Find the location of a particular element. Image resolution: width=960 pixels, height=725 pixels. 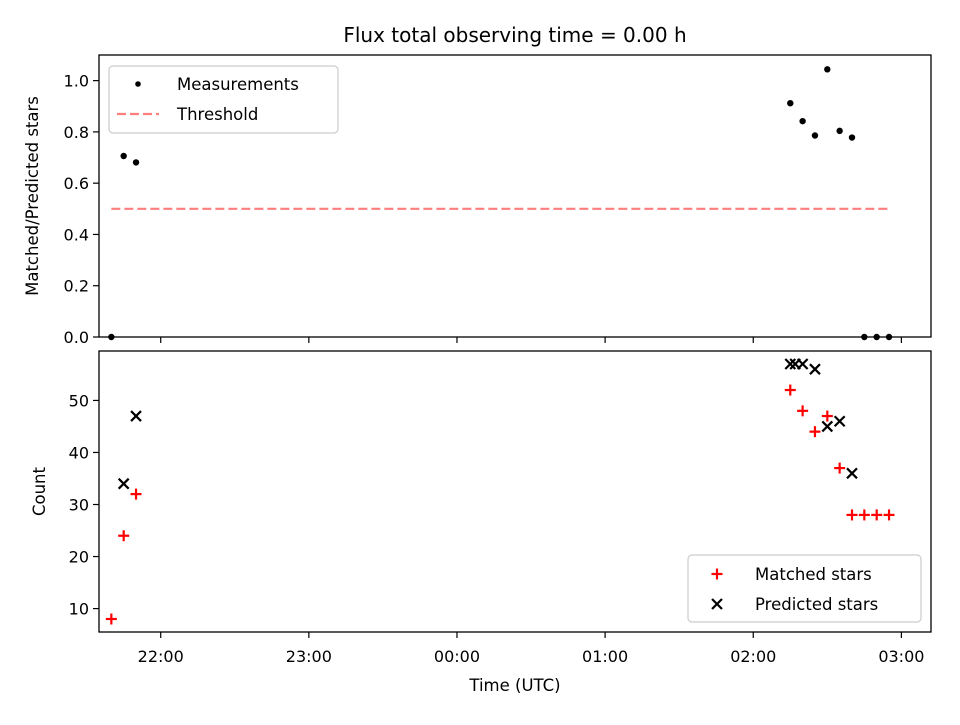

x-tick-label: 00:00 is located at coordinates (457, 656).